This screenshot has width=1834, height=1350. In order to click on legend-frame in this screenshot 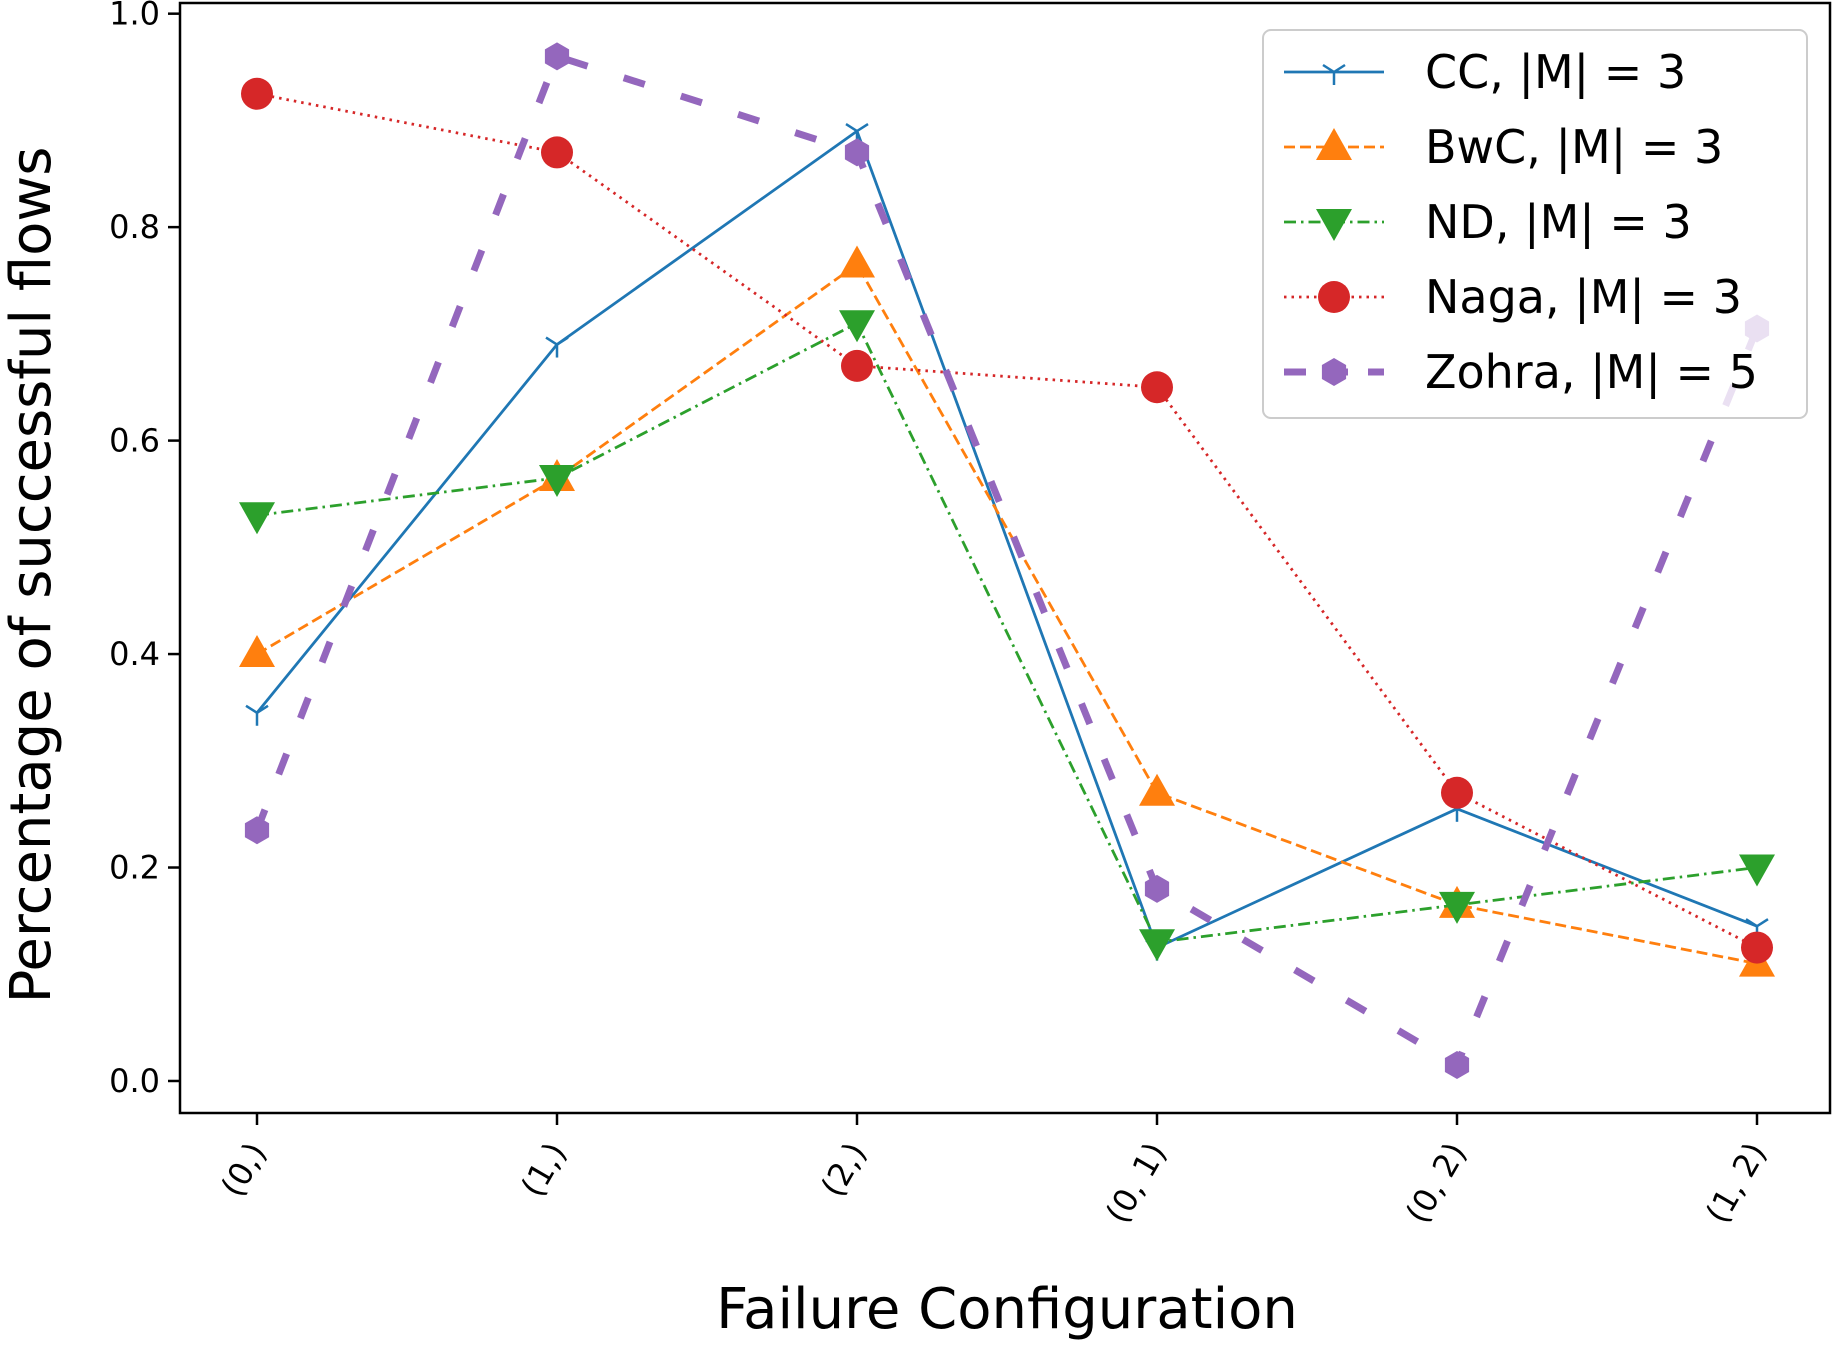, I will do `click(1535, 224)`.